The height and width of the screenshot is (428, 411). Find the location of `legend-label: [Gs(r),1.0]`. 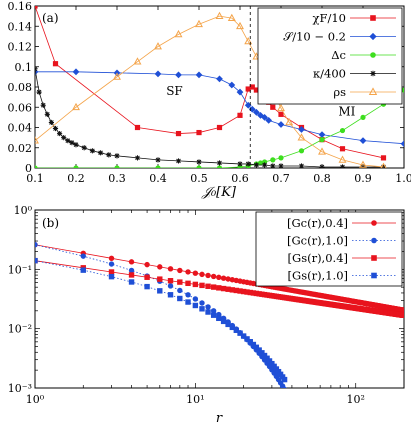

legend-label: [Gs(r),1.0] is located at coordinates (318, 276).